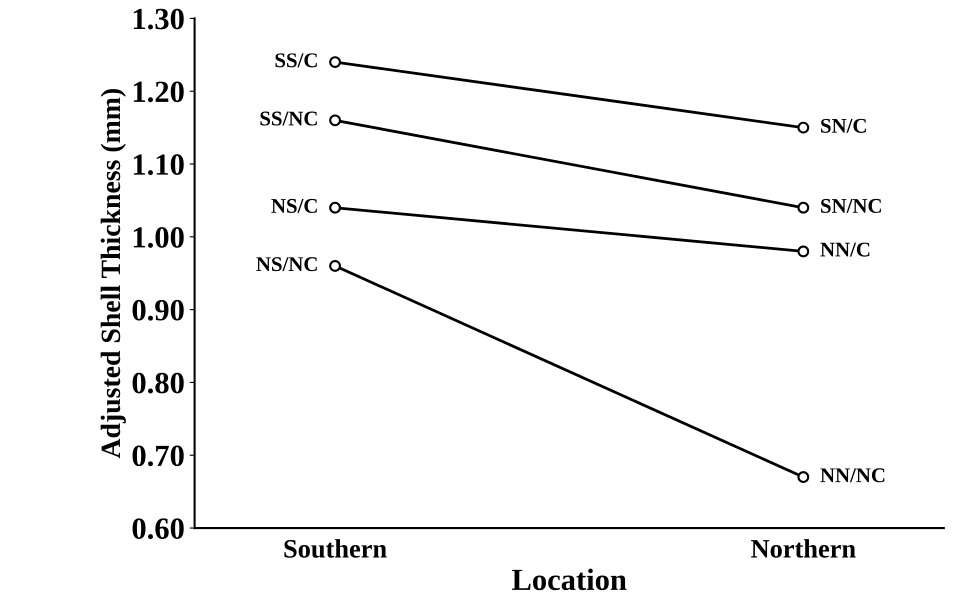  Describe the element at coordinates (158, 310) in the screenshot. I see `y-tick-label: 0.90` at that location.